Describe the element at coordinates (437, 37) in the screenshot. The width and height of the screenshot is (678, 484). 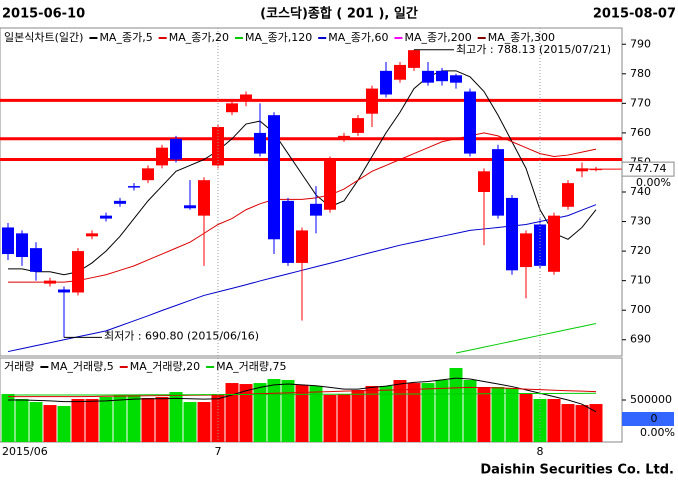
I see `legend-label: MA_종가,200` at that location.